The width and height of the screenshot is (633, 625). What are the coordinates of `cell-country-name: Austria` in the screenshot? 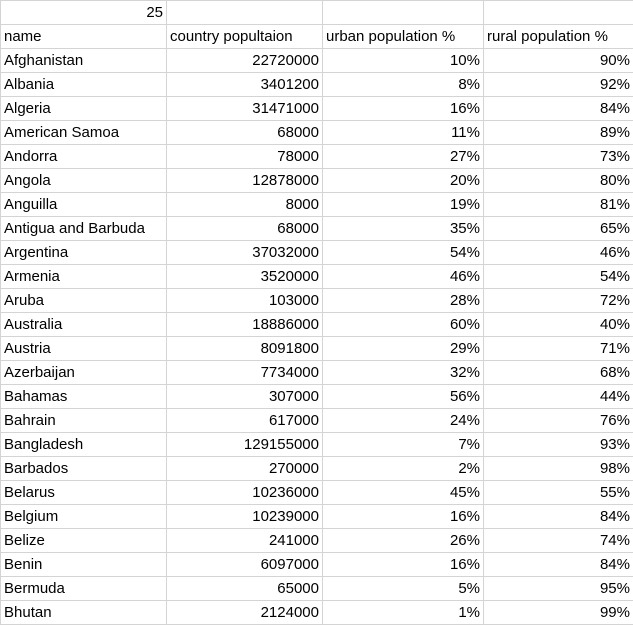 It's located at (83, 348).